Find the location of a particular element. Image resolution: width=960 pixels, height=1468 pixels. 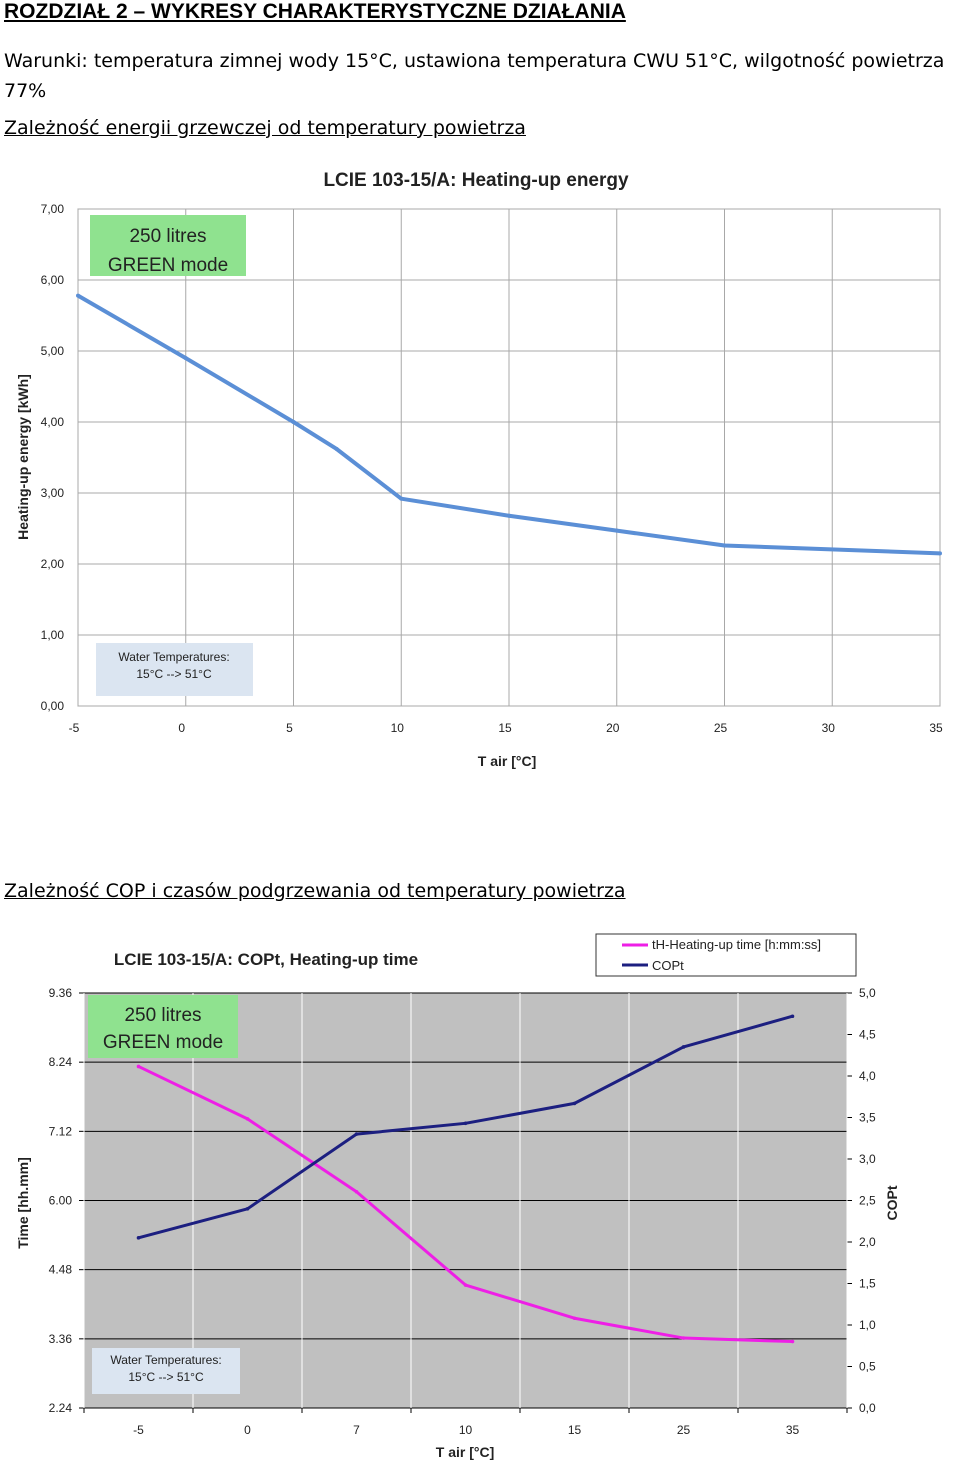

energy-x-tick-label: 30 is located at coordinates (829, 728).